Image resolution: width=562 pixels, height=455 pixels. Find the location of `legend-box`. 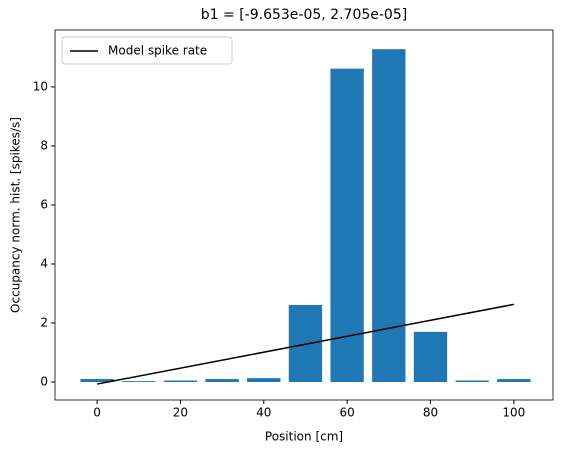

legend-box is located at coordinates (147, 50).